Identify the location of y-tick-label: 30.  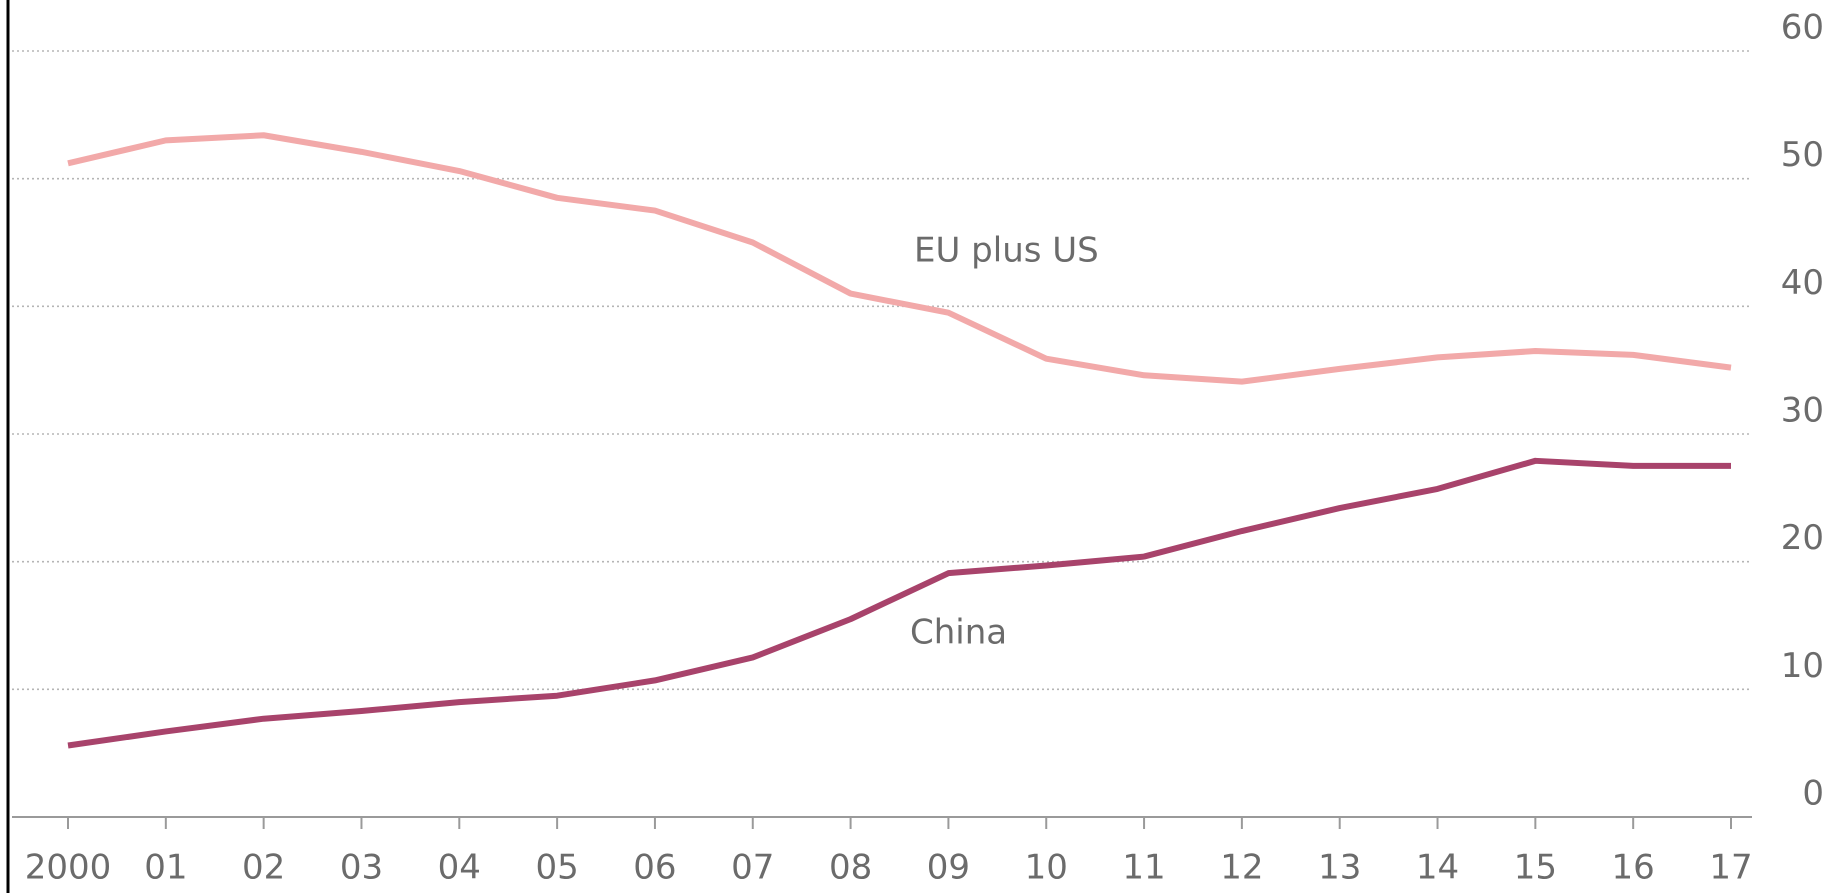
(1802, 411).